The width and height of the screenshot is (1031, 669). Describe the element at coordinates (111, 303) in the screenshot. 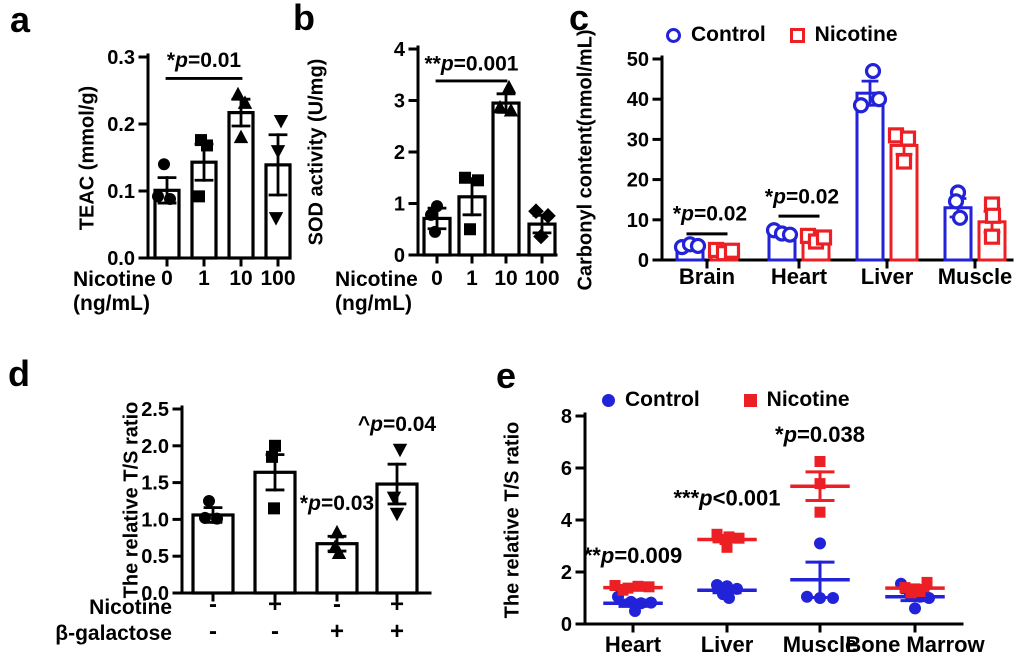

I see `panel-a-xaxis-unit: (ng/mL)` at that location.